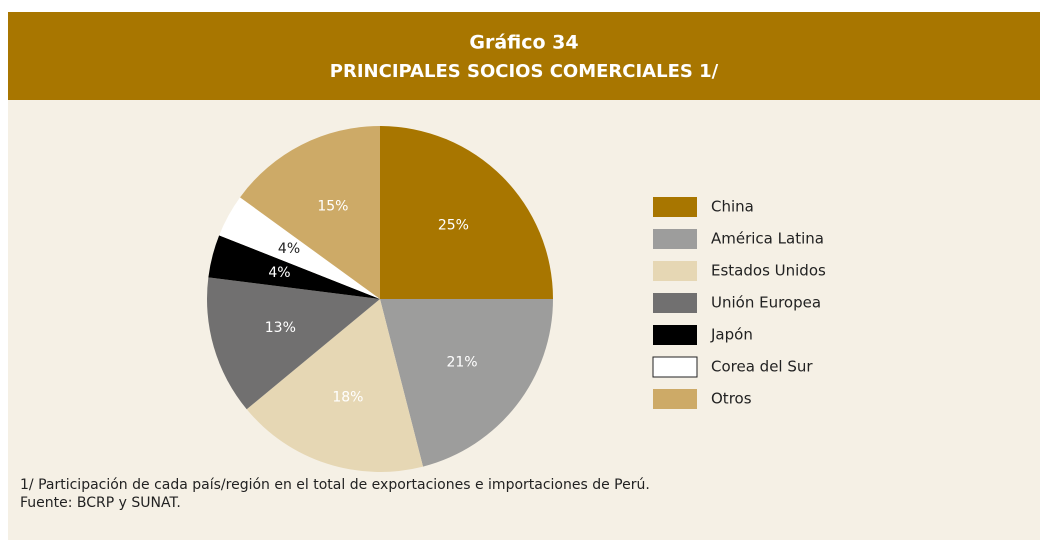 Image resolution: width=1046 pixels, height=544 pixels. What do you see at coordinates (762, 367) in the screenshot?
I see `legend-label: Corea del Sur` at bounding box center [762, 367].